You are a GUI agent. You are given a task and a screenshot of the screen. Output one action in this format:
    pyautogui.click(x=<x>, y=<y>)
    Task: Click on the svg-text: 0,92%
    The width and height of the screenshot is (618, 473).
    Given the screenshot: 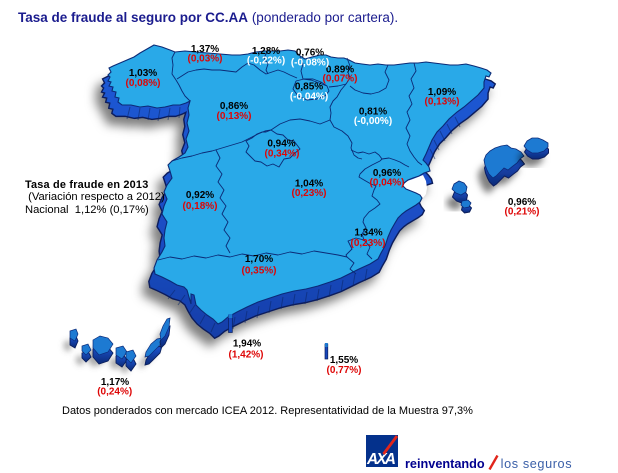 What is the action you would take?
    pyautogui.click(x=200, y=195)
    